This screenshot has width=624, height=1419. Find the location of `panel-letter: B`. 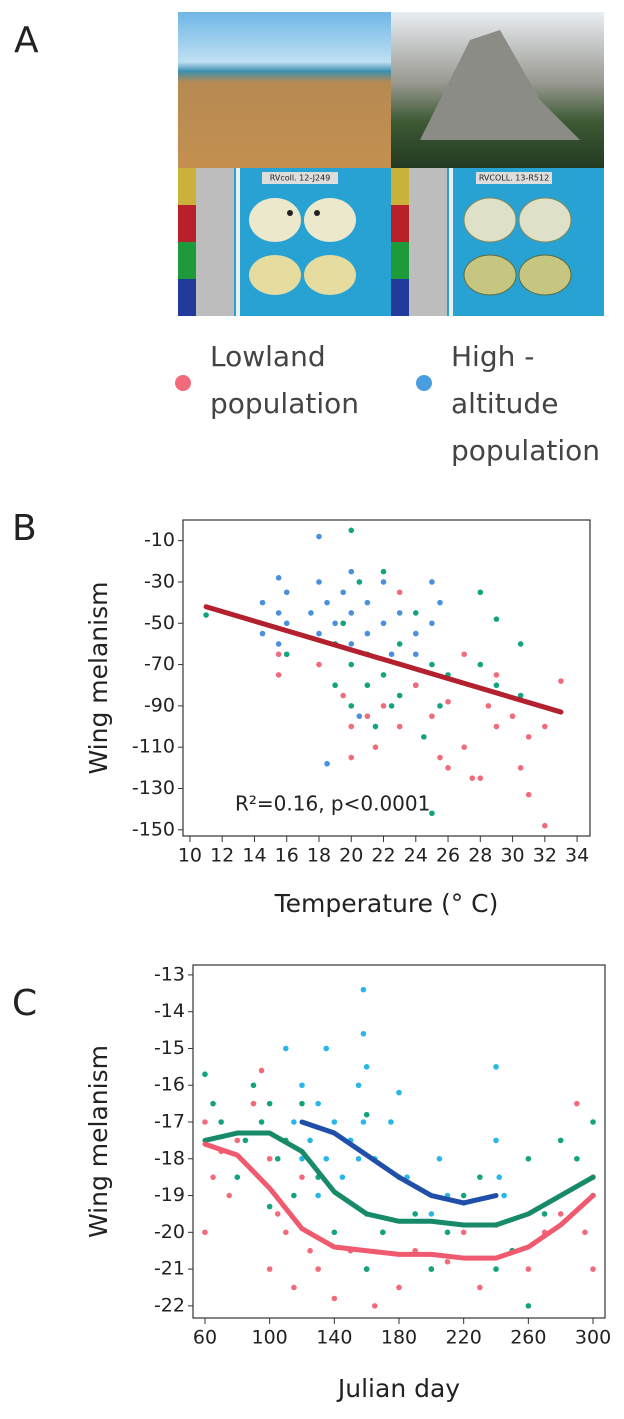

panel-letter: B is located at coordinates (24, 528).